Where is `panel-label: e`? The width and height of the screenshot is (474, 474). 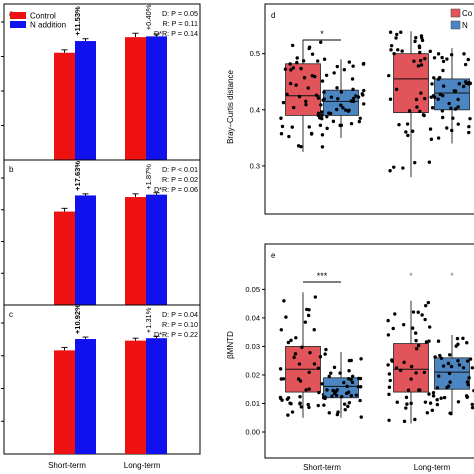 panel-label: e is located at coordinates (273, 255).